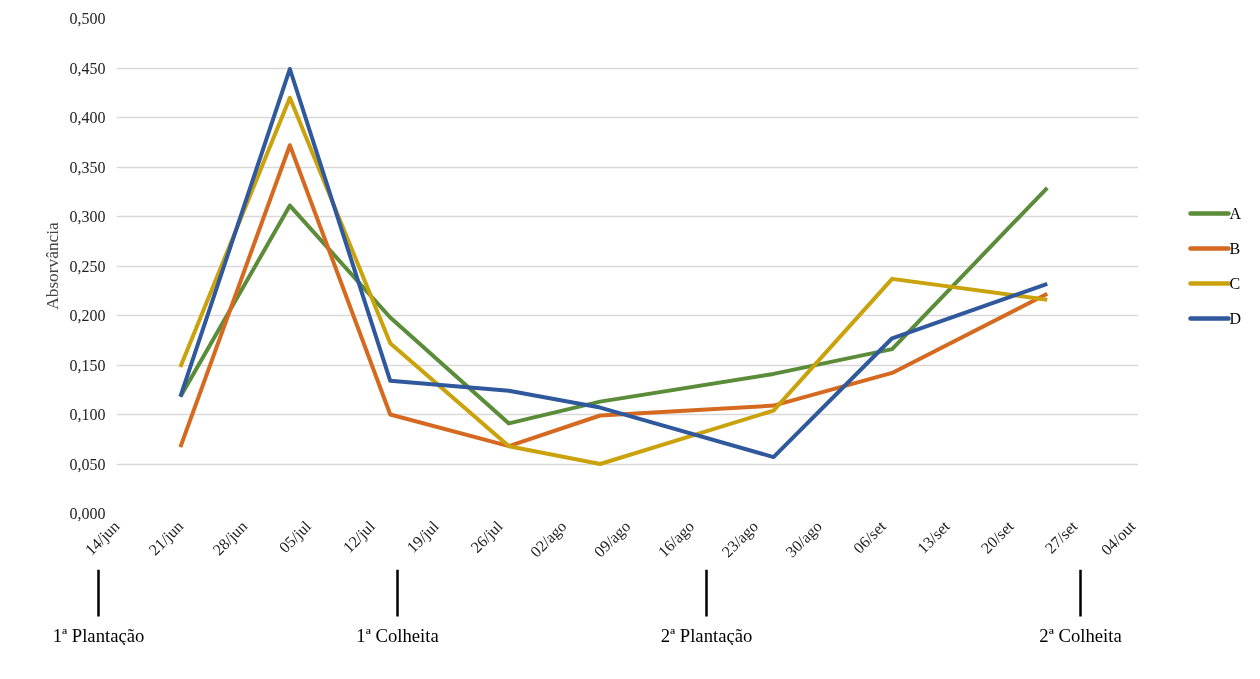 This screenshot has width=1260, height=679. Describe the element at coordinates (87, 117) in the screenshot. I see `y-tick-label: 0,400` at that location.